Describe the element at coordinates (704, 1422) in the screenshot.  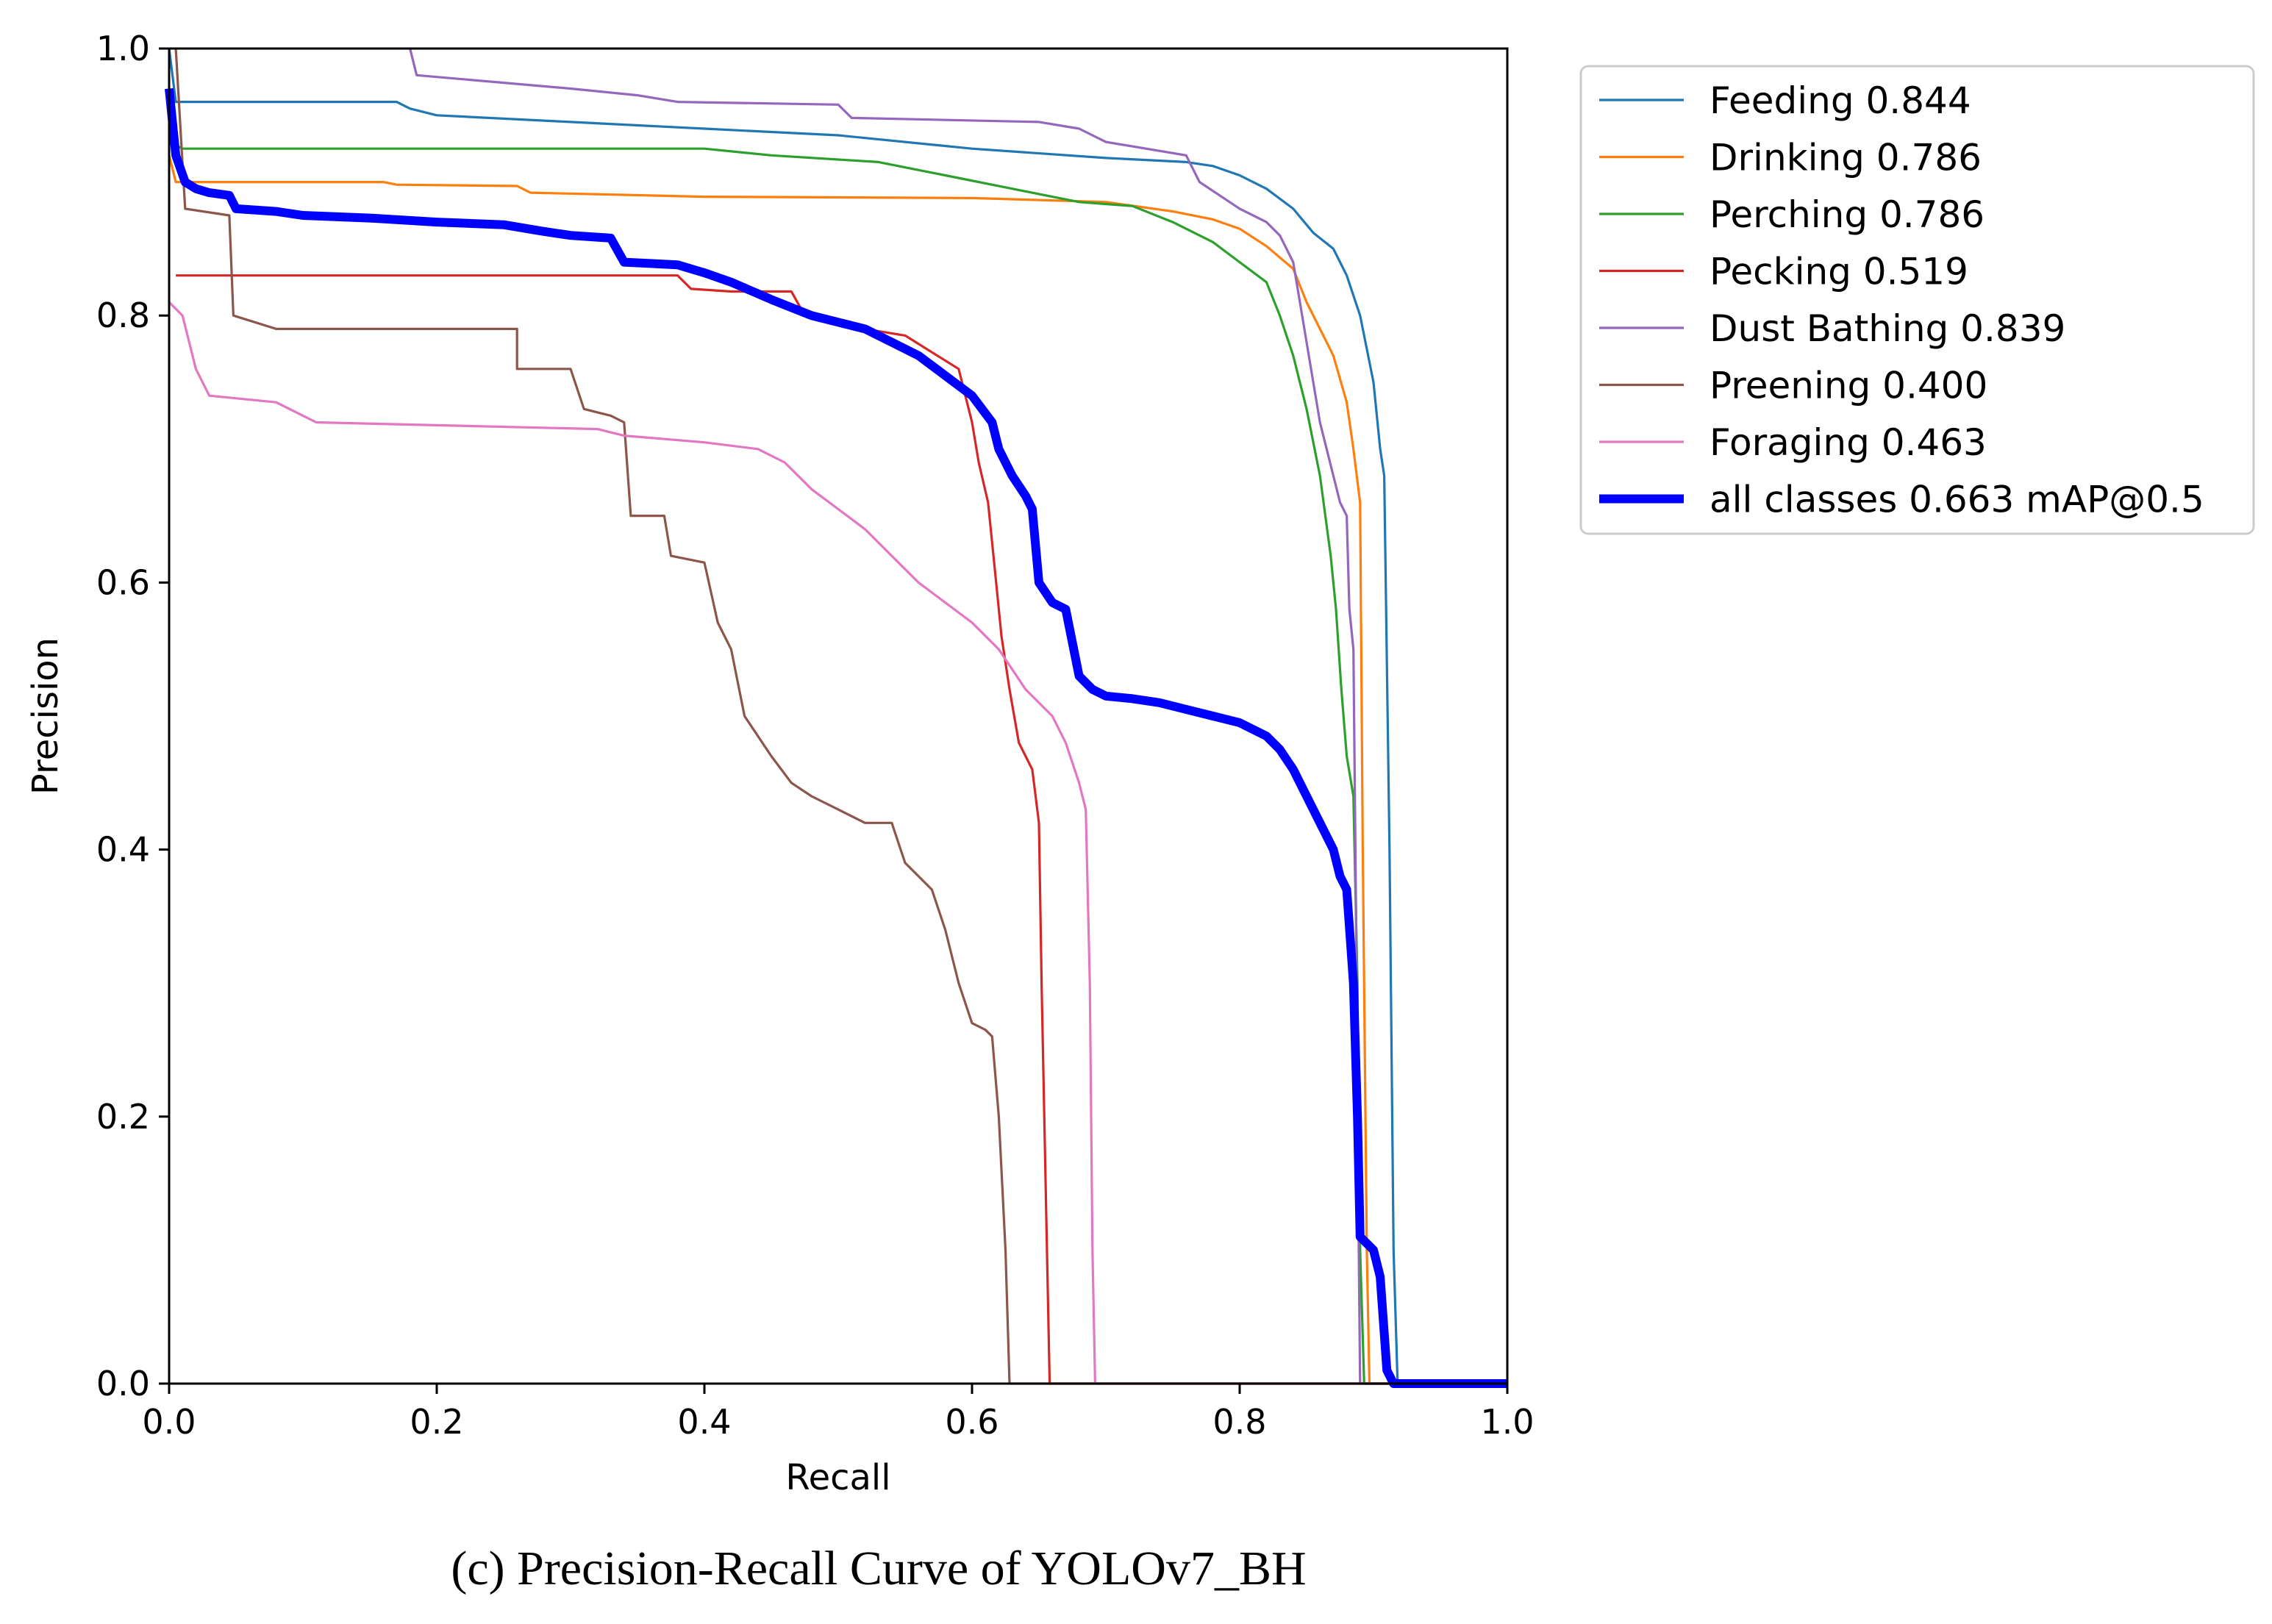
I see `x-tick-label: 0.4` at that location.